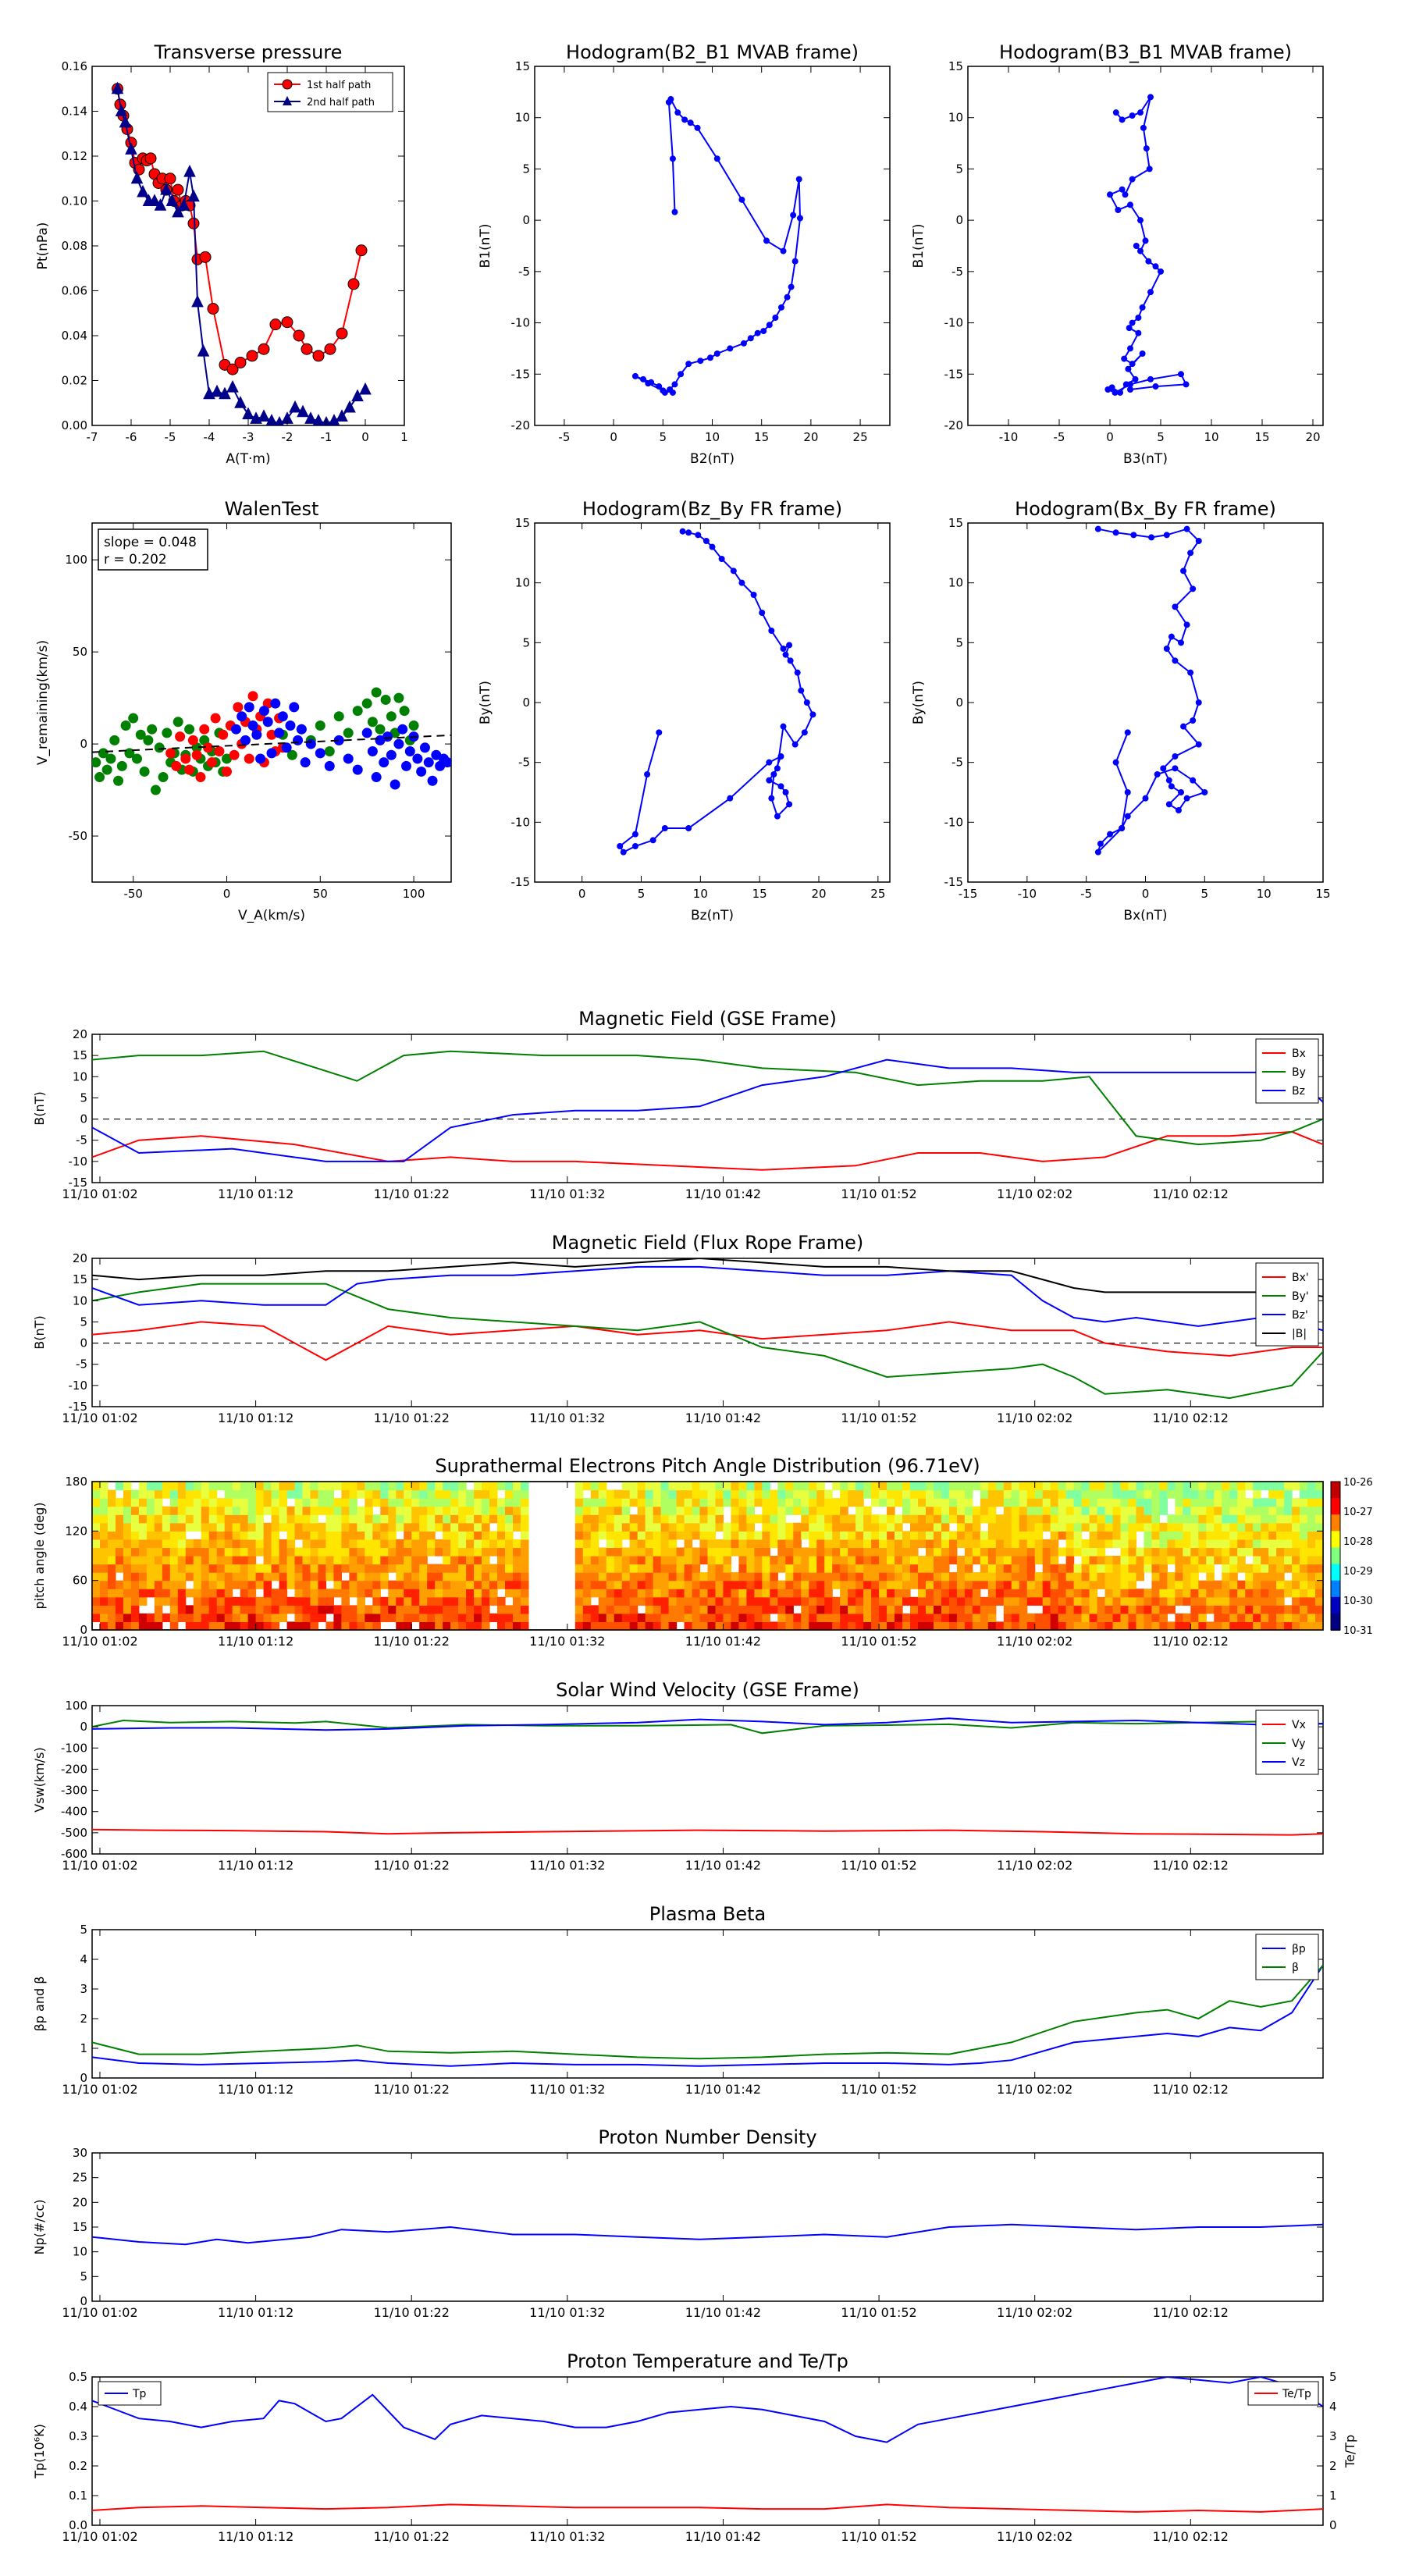 Image resolution: width=1405 pixels, height=2576 pixels. Describe the element at coordinates (1300, 1296) in the screenshot. I see `legend-label: By'` at that location.